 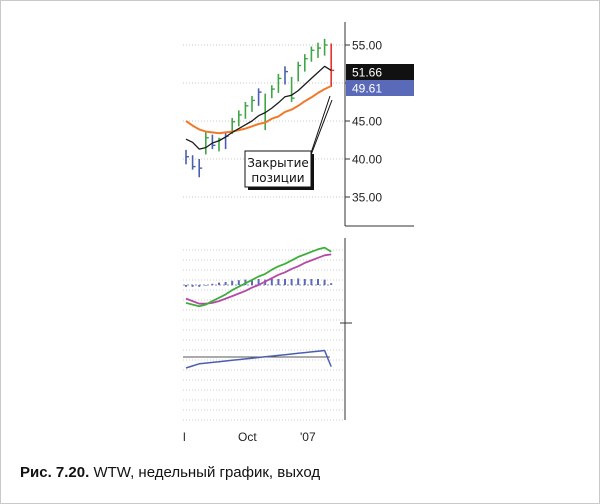 What do you see at coordinates (367, 122) in the screenshot?
I see `price-tick-label: 45.00` at bounding box center [367, 122].